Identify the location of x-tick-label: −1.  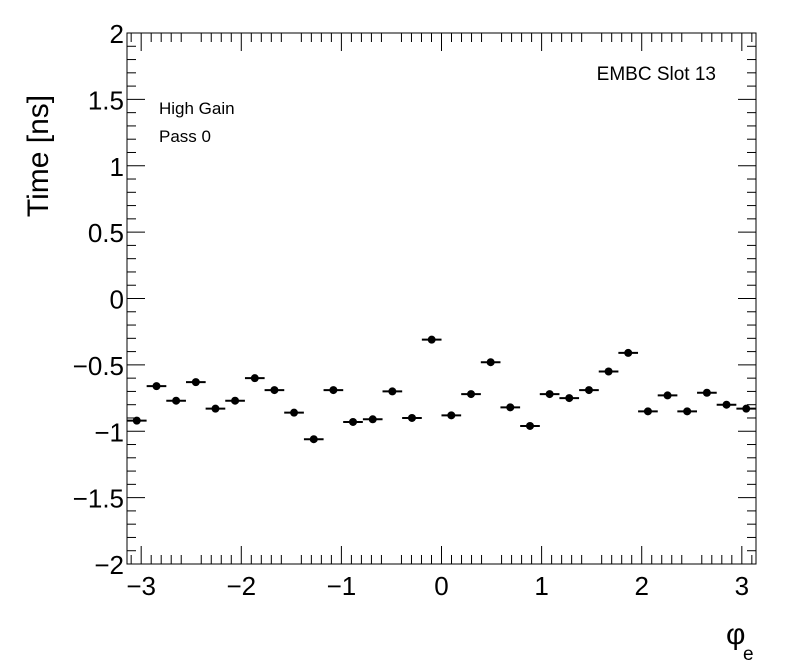
(342, 586).